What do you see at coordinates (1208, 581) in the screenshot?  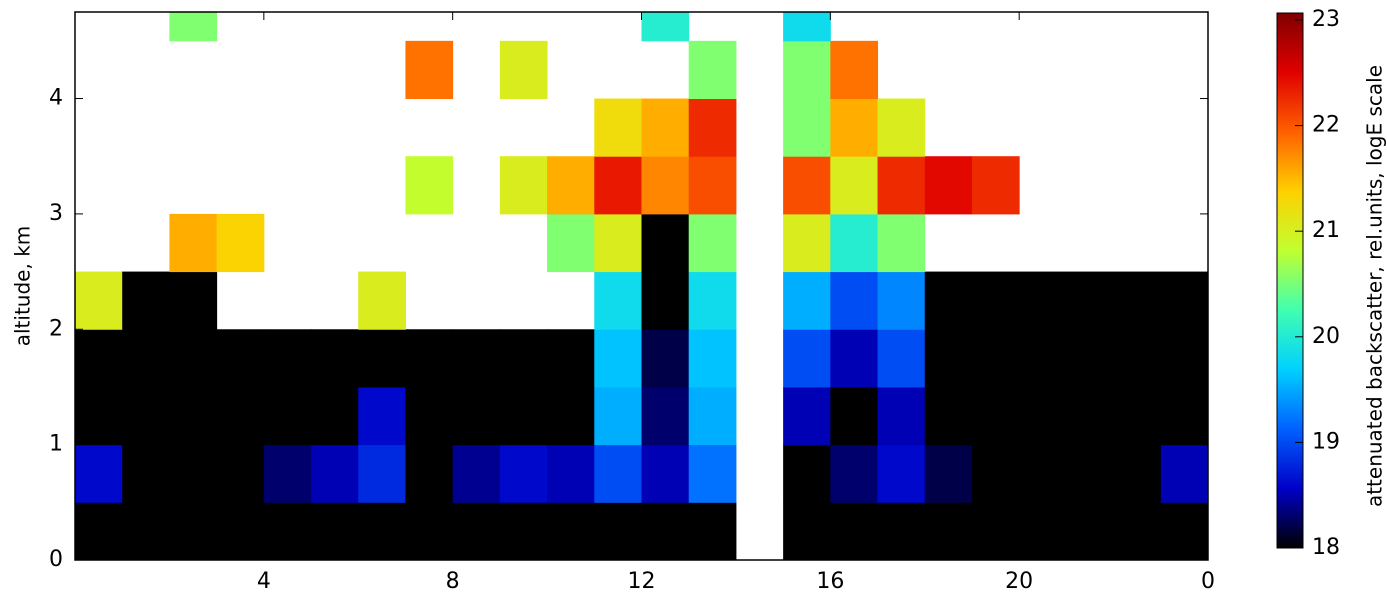 I see `x-tick-label: 0` at bounding box center [1208, 581].